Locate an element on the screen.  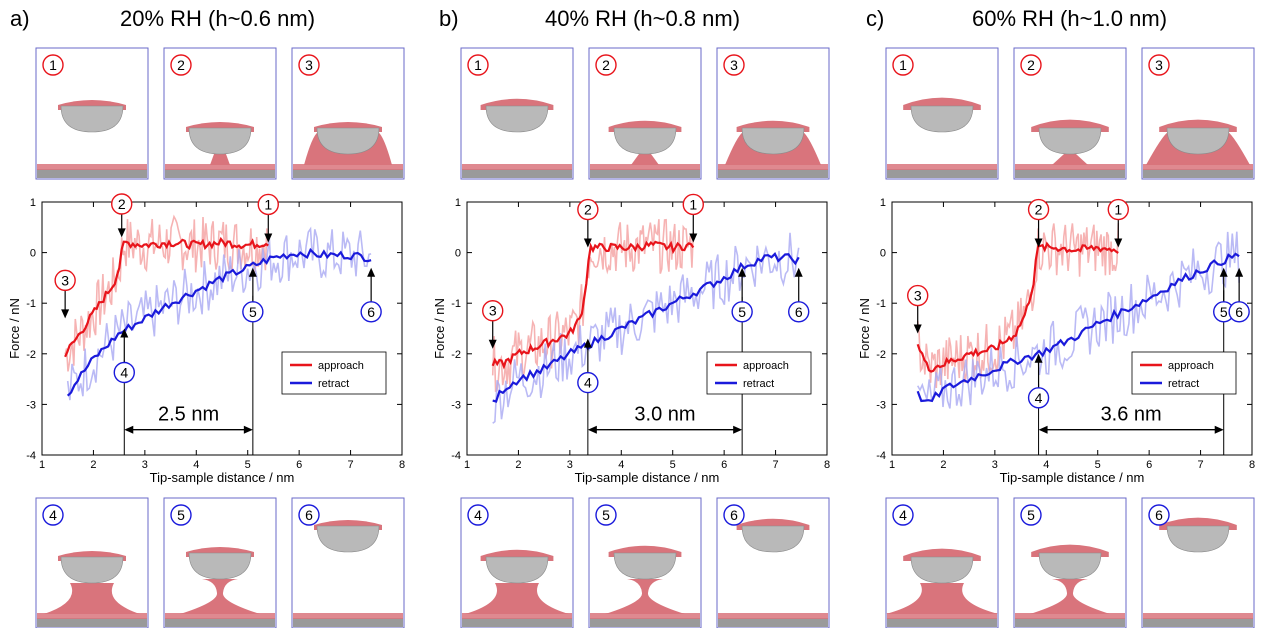
snapshot-number: 5 is located at coordinates (181, 515).